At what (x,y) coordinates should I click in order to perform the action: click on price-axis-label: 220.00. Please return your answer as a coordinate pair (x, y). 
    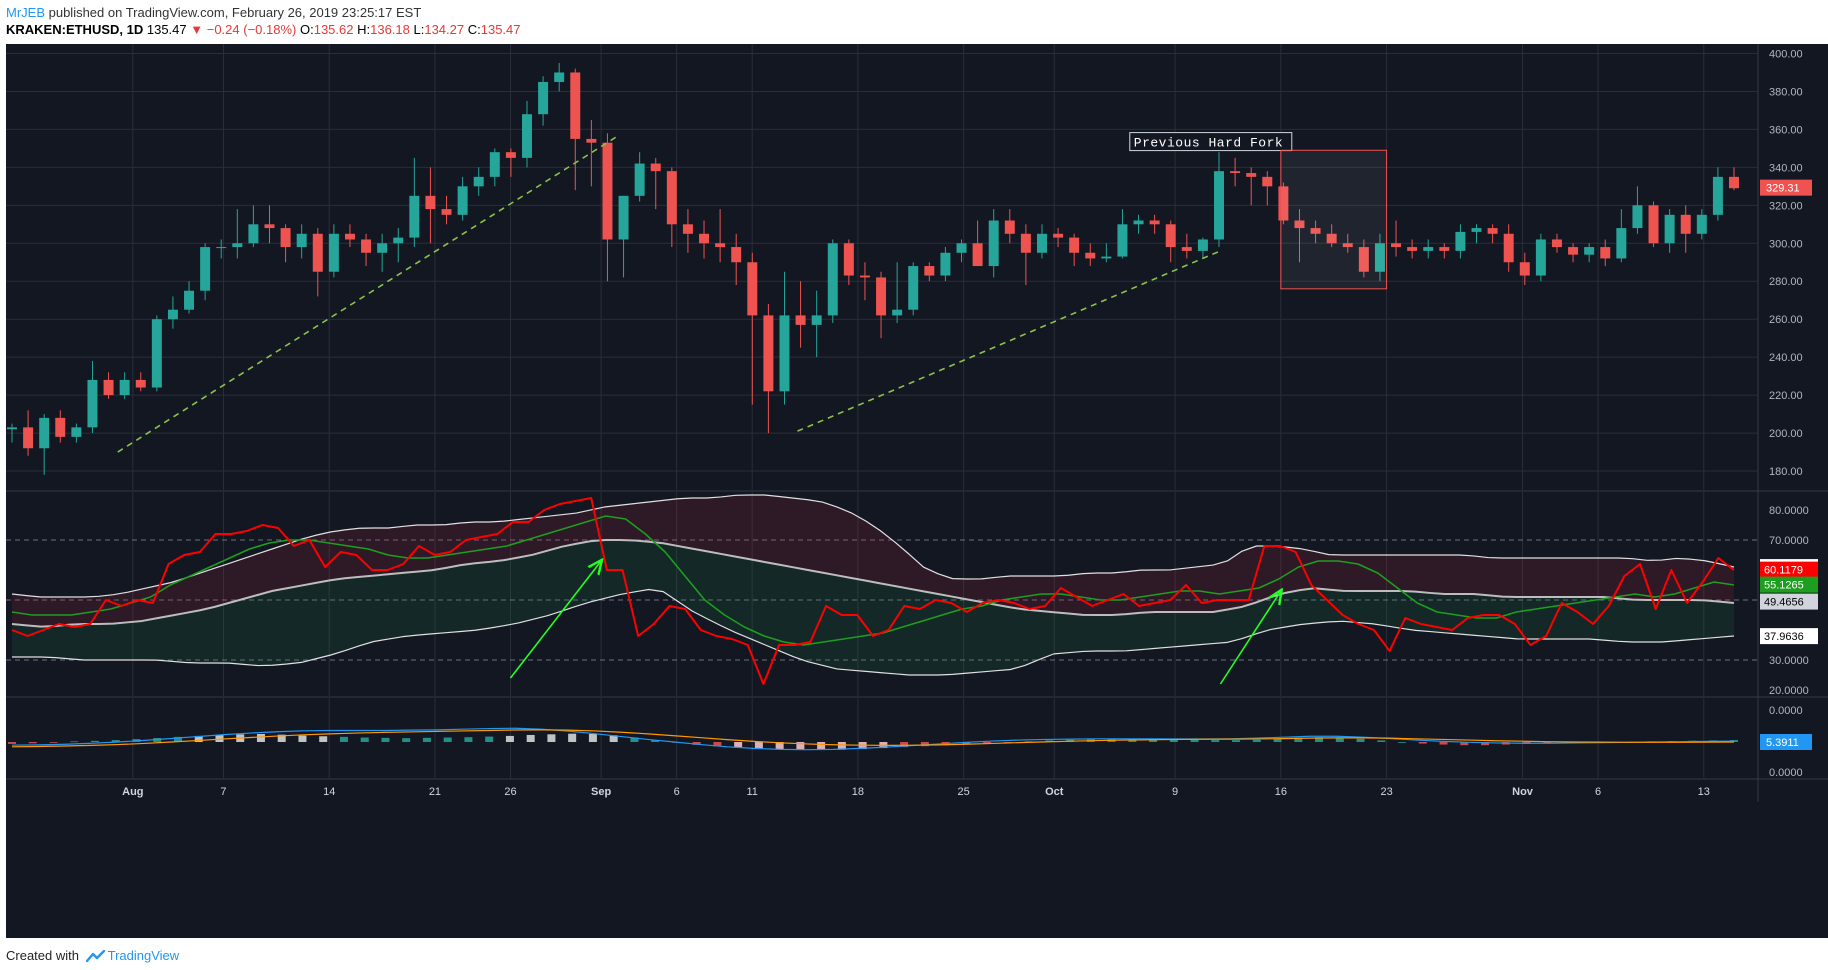
    Looking at the image, I should click on (1786, 396).